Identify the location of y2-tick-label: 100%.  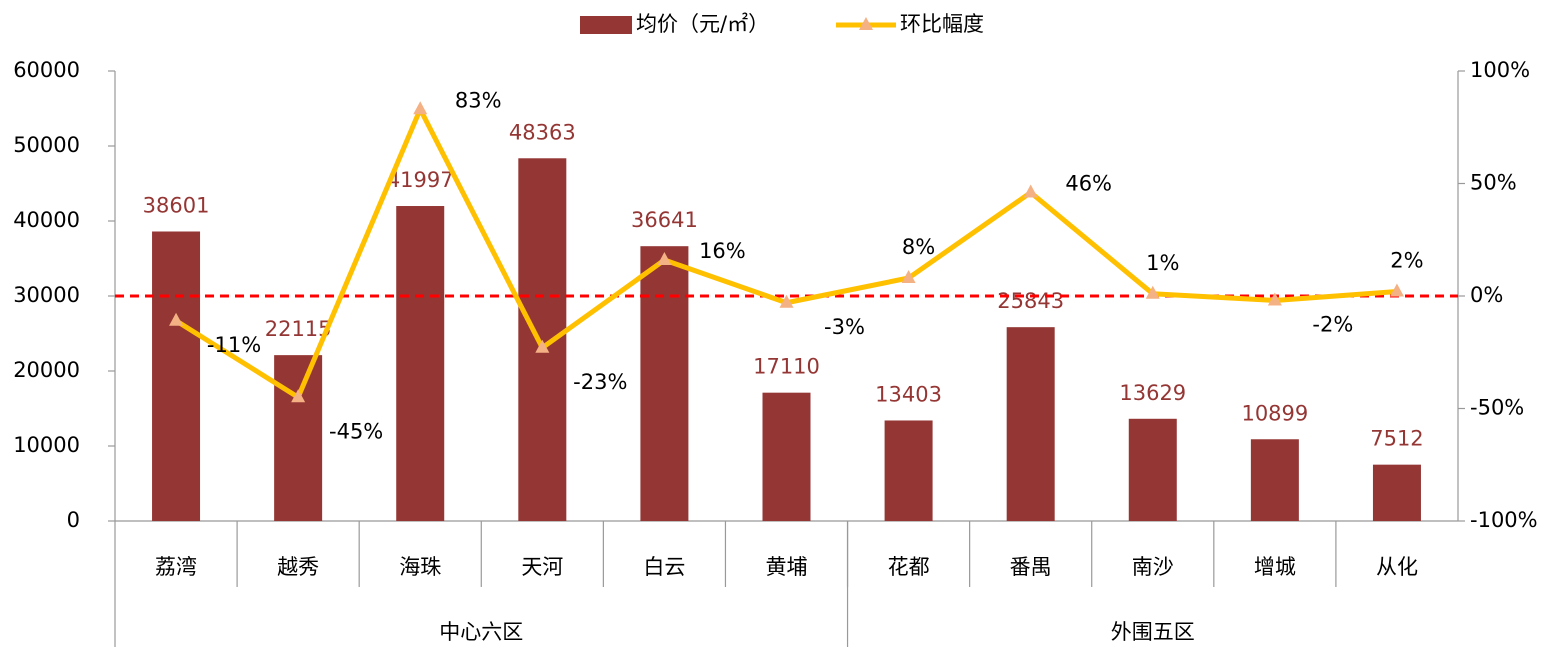
(1500, 70).